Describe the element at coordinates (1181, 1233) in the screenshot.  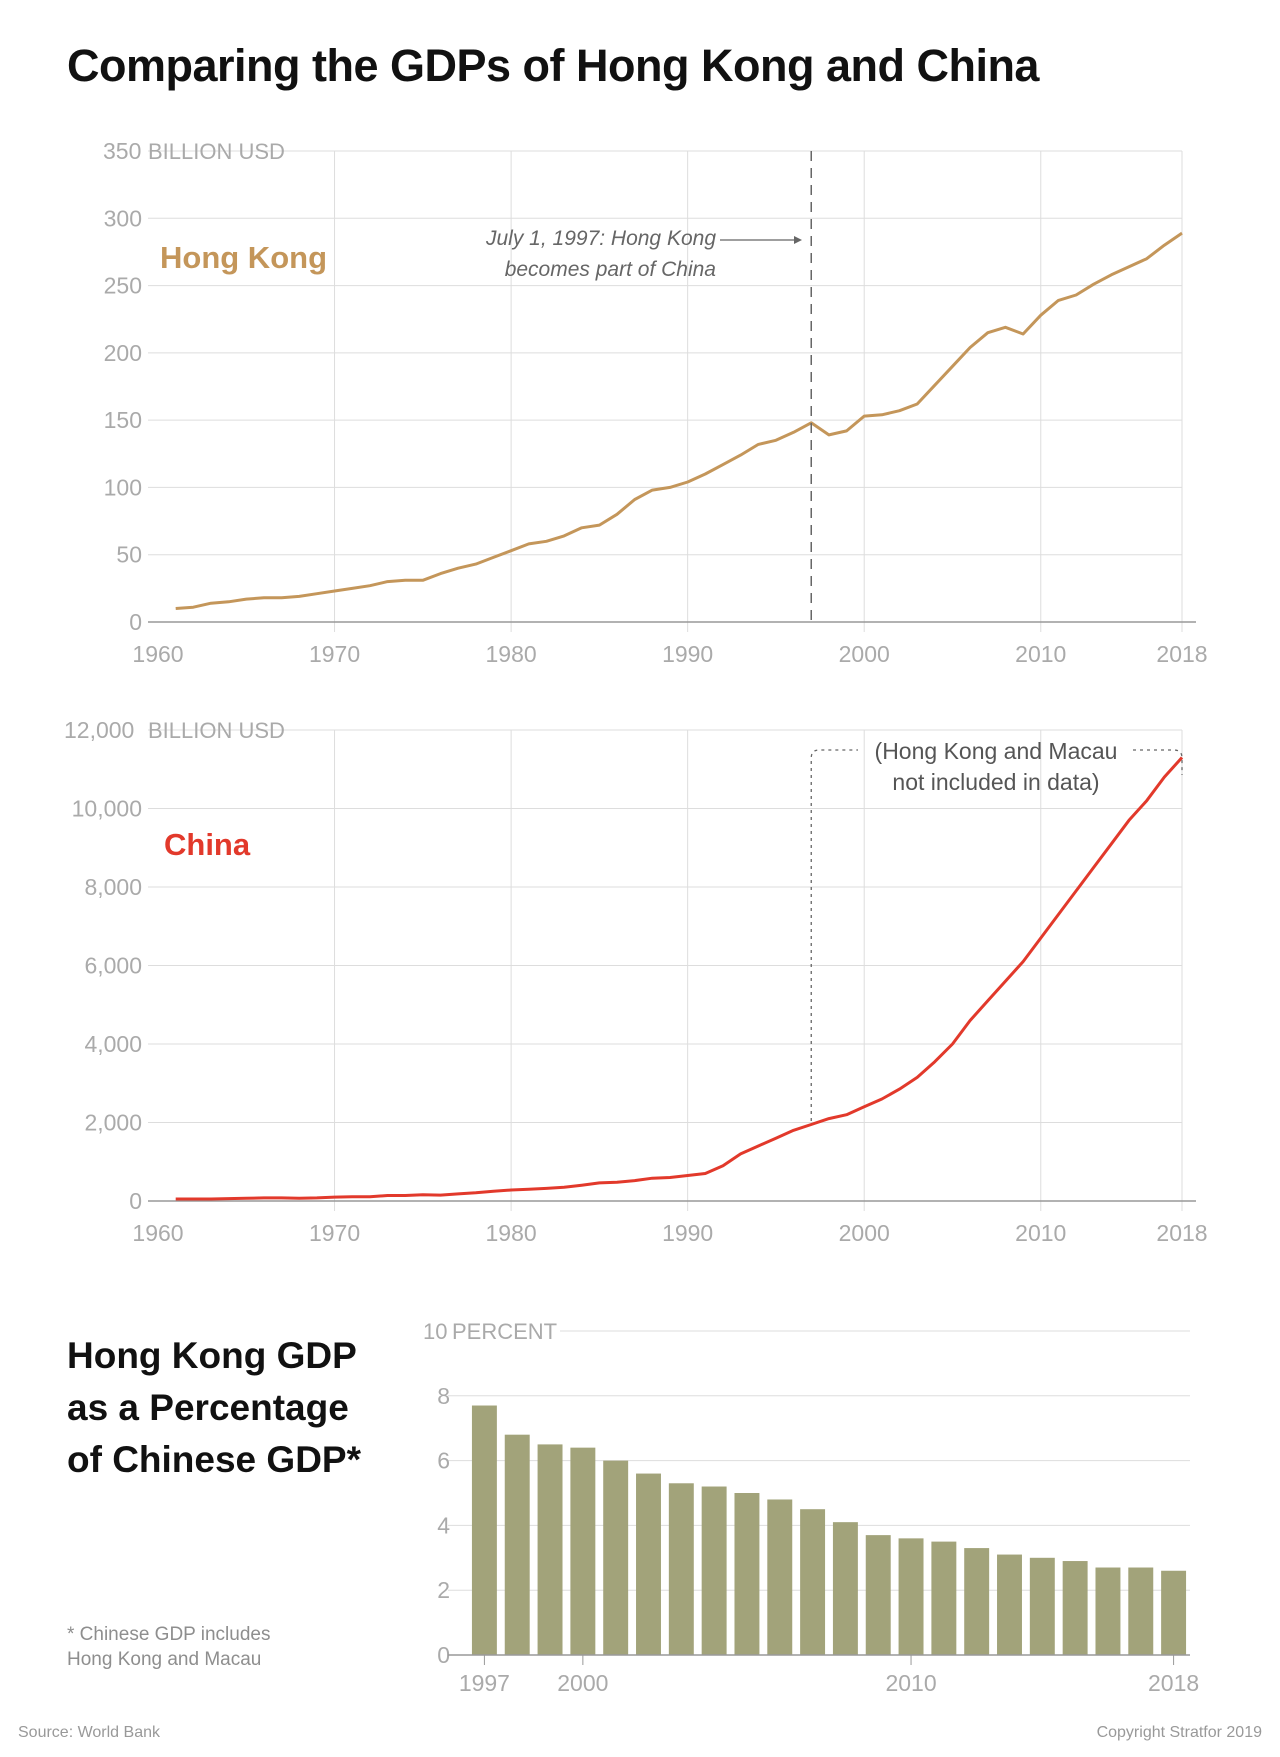
I see `cn-x-tick-label: 2018` at that location.